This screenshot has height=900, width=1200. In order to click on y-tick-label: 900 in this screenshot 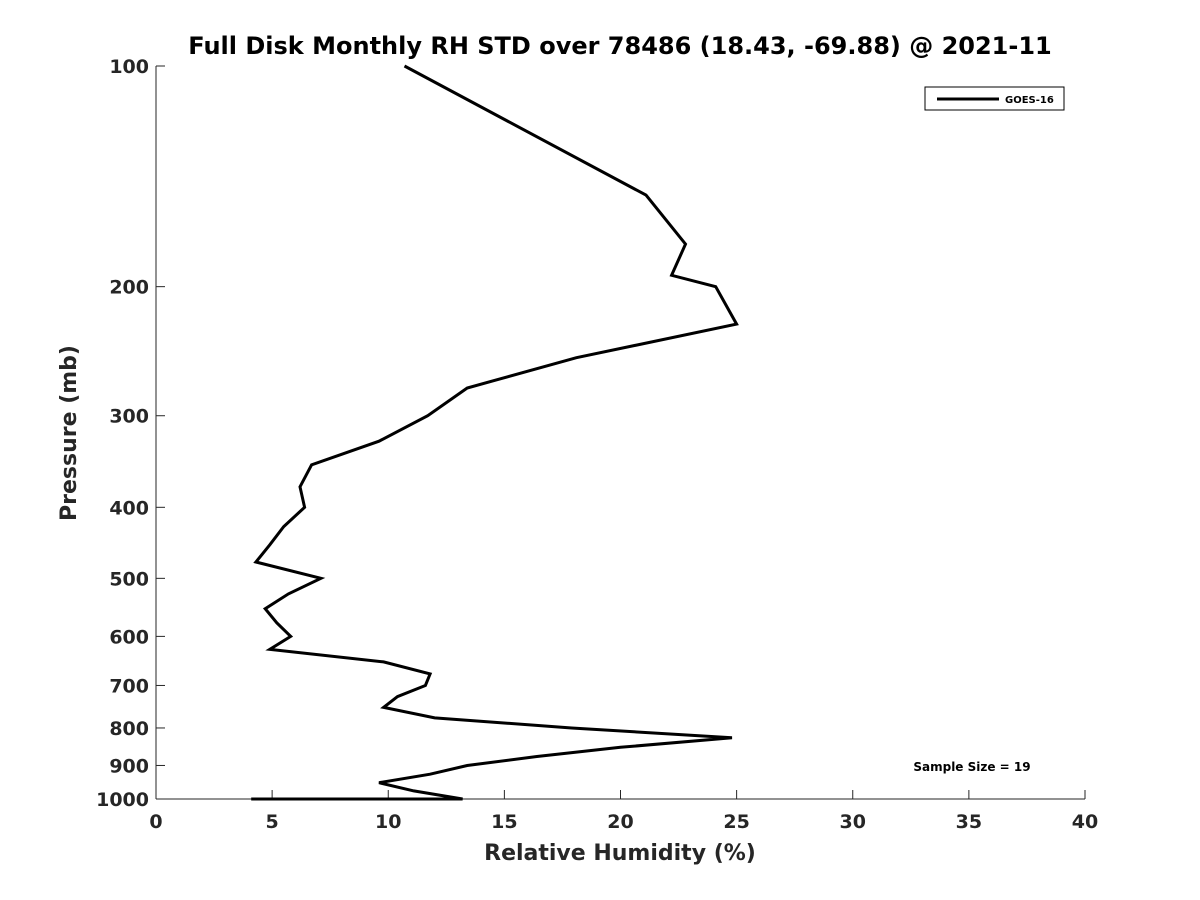, I will do `click(129, 766)`.